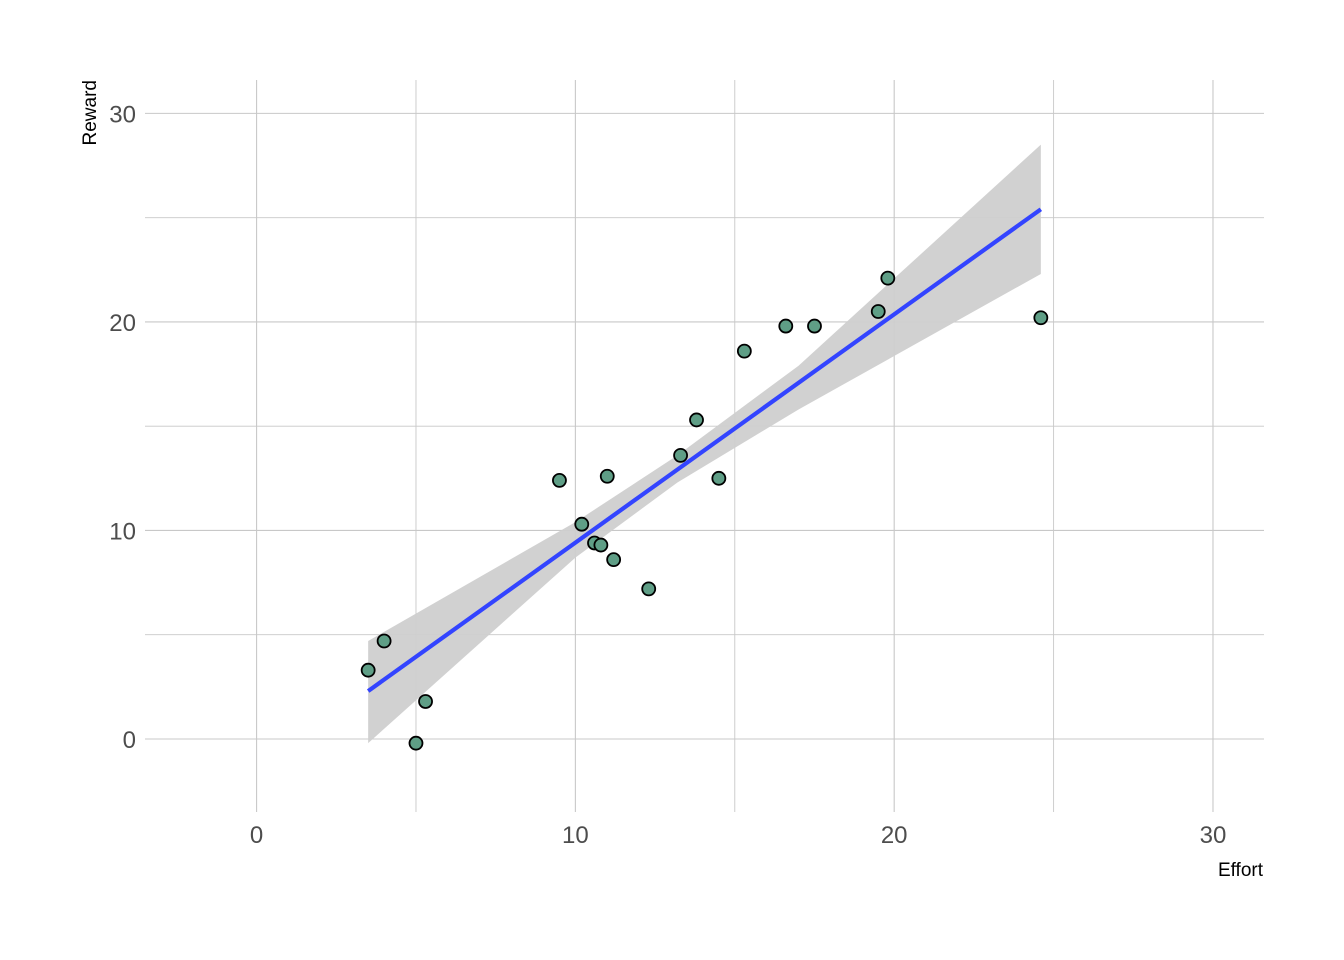  Describe the element at coordinates (1241, 870) in the screenshot. I see `x-axis-title: Effort` at that location.